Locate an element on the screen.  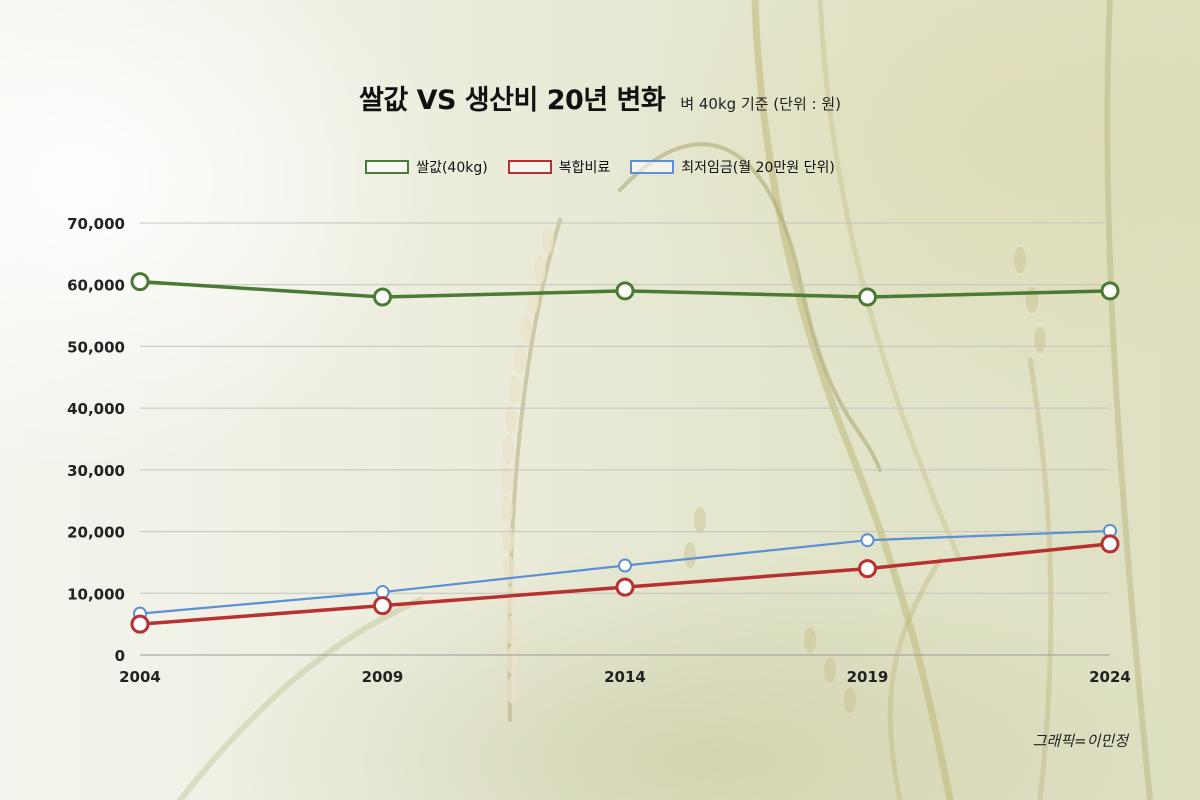
legend-item-fertilizer: 복합비료 is located at coordinates (559, 167).